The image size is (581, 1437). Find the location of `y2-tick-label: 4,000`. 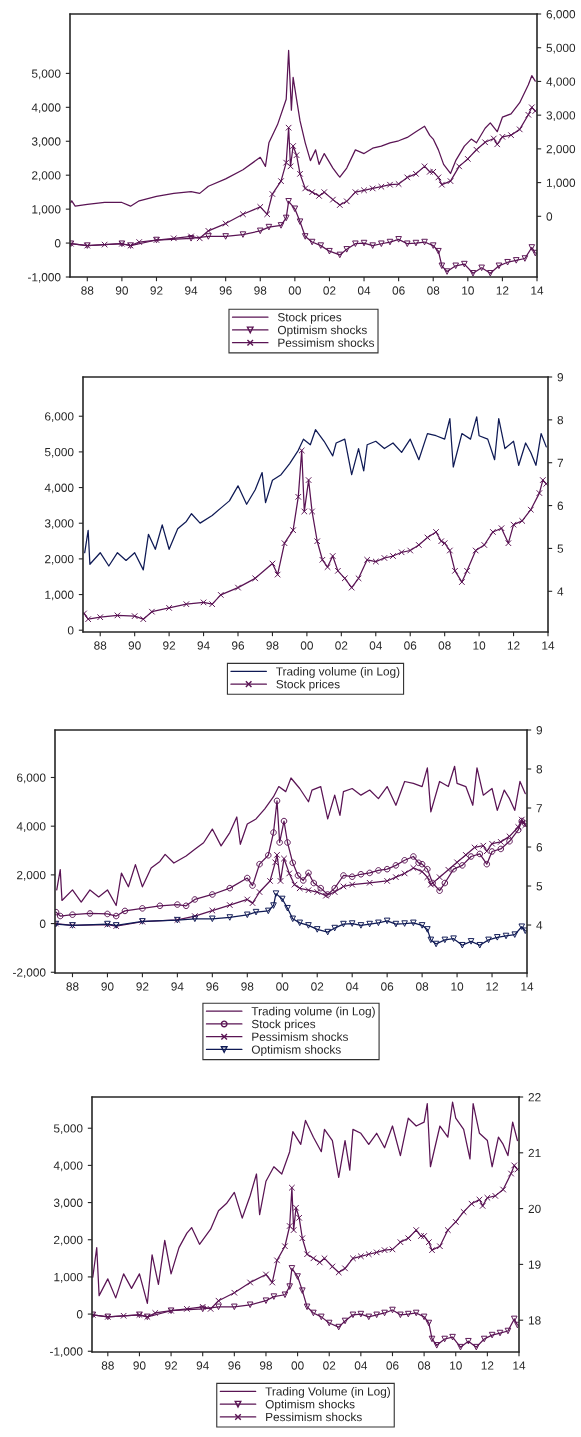

y2-tick-label: 4,000 is located at coordinates (561, 82).